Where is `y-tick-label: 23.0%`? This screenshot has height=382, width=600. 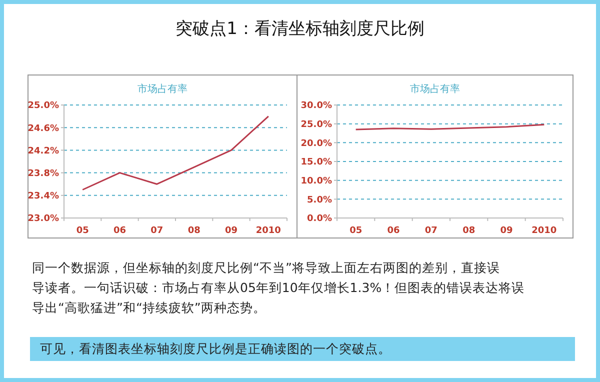 y-tick-label: 23.0% is located at coordinates (43, 219).